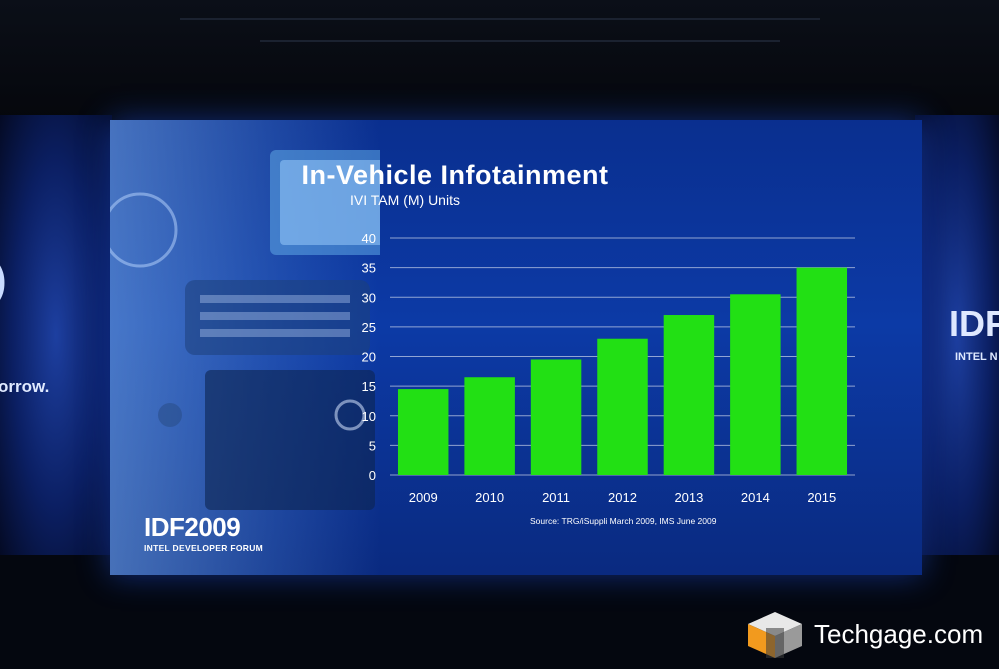 This screenshot has height=669, width=999. I want to click on techgage-cube-icon, so click(775, 635).